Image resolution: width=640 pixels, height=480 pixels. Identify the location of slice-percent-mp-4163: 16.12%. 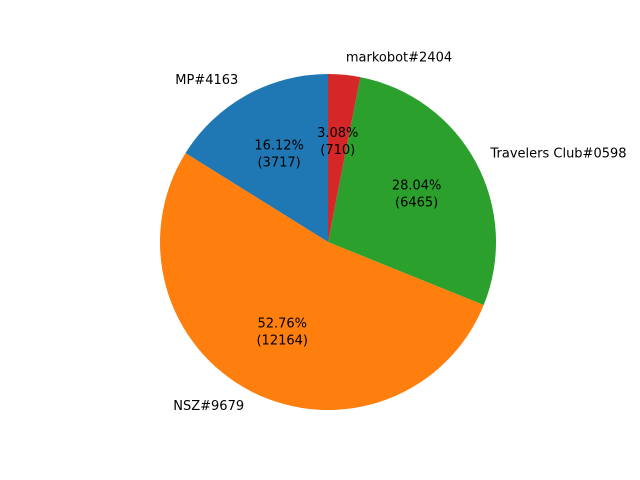
(279, 145).